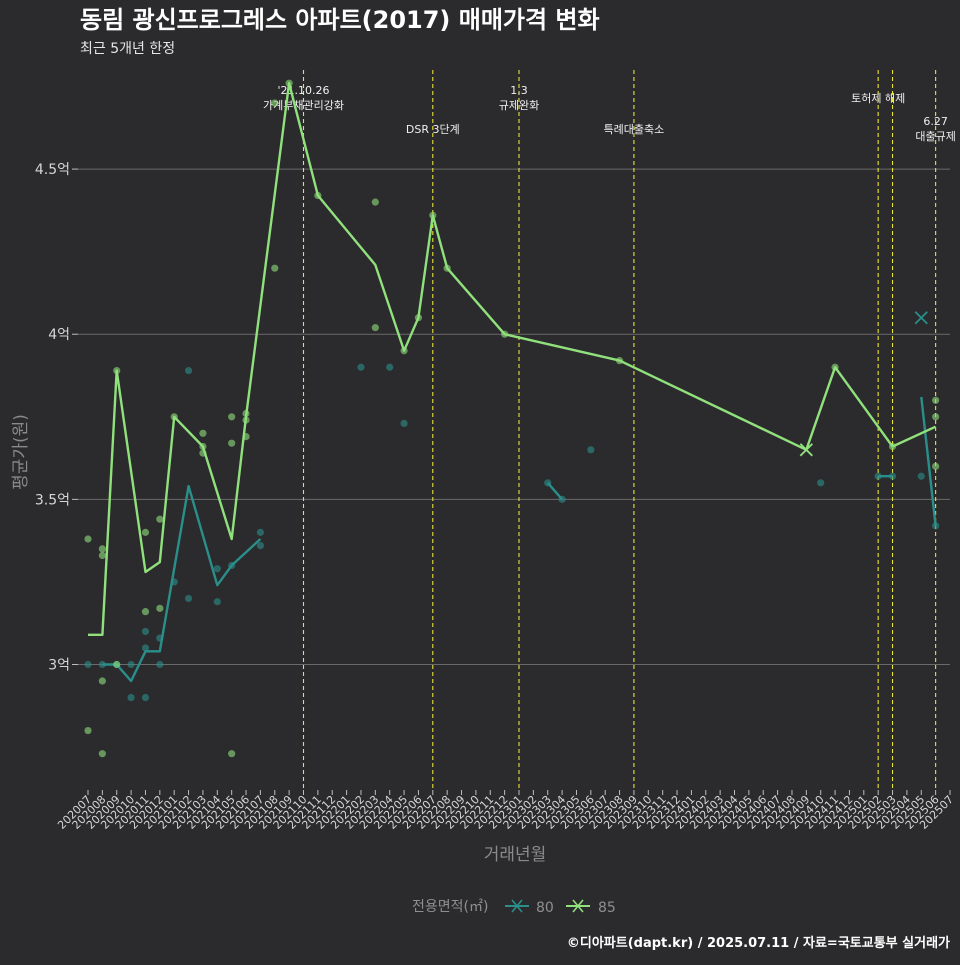 The height and width of the screenshot is (965, 960). I want to click on chart-subtitle: 최근 5개년 한정, so click(127, 49).